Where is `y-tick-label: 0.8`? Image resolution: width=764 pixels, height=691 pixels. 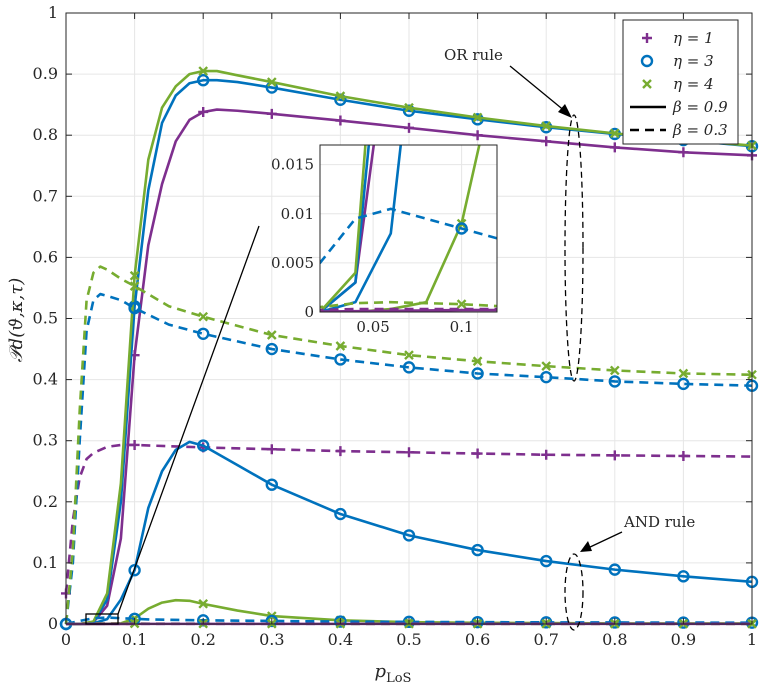 y-tick-label: 0.8 is located at coordinates (45, 134).